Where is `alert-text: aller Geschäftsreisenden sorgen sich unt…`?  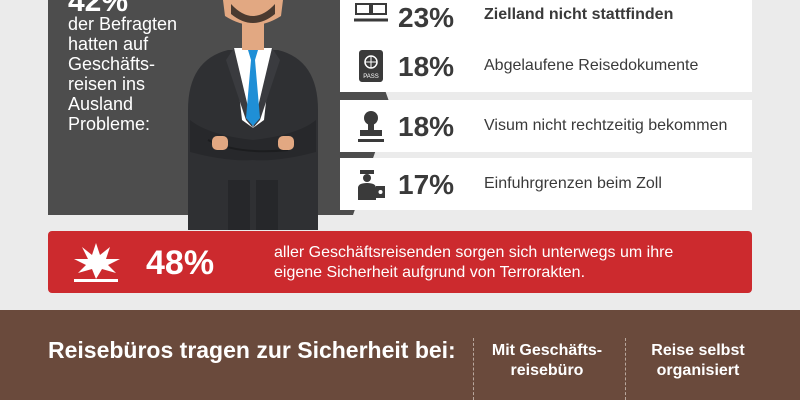 alert-text: aller Geschäftsreisenden sorgen sich unt… is located at coordinates (474, 262).